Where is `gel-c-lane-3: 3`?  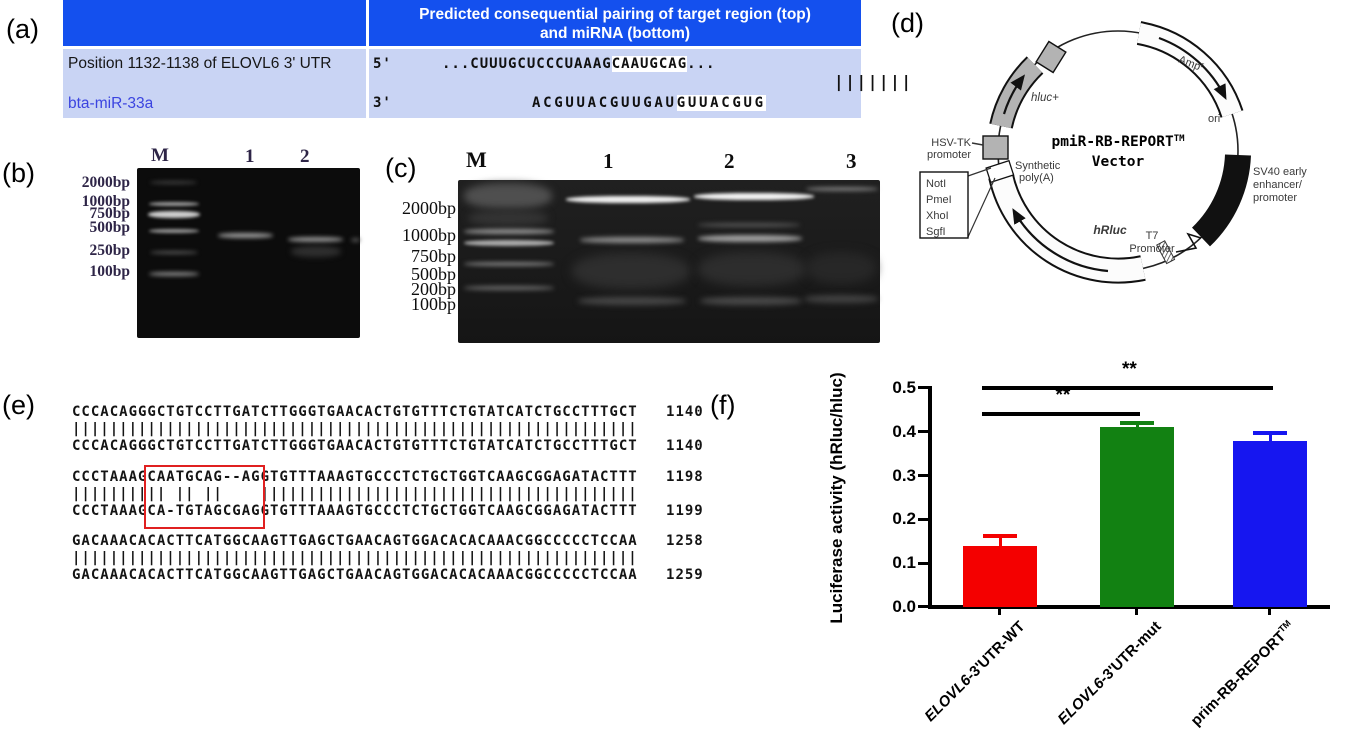
gel-c-lane-3: 3 is located at coordinates (851, 161).